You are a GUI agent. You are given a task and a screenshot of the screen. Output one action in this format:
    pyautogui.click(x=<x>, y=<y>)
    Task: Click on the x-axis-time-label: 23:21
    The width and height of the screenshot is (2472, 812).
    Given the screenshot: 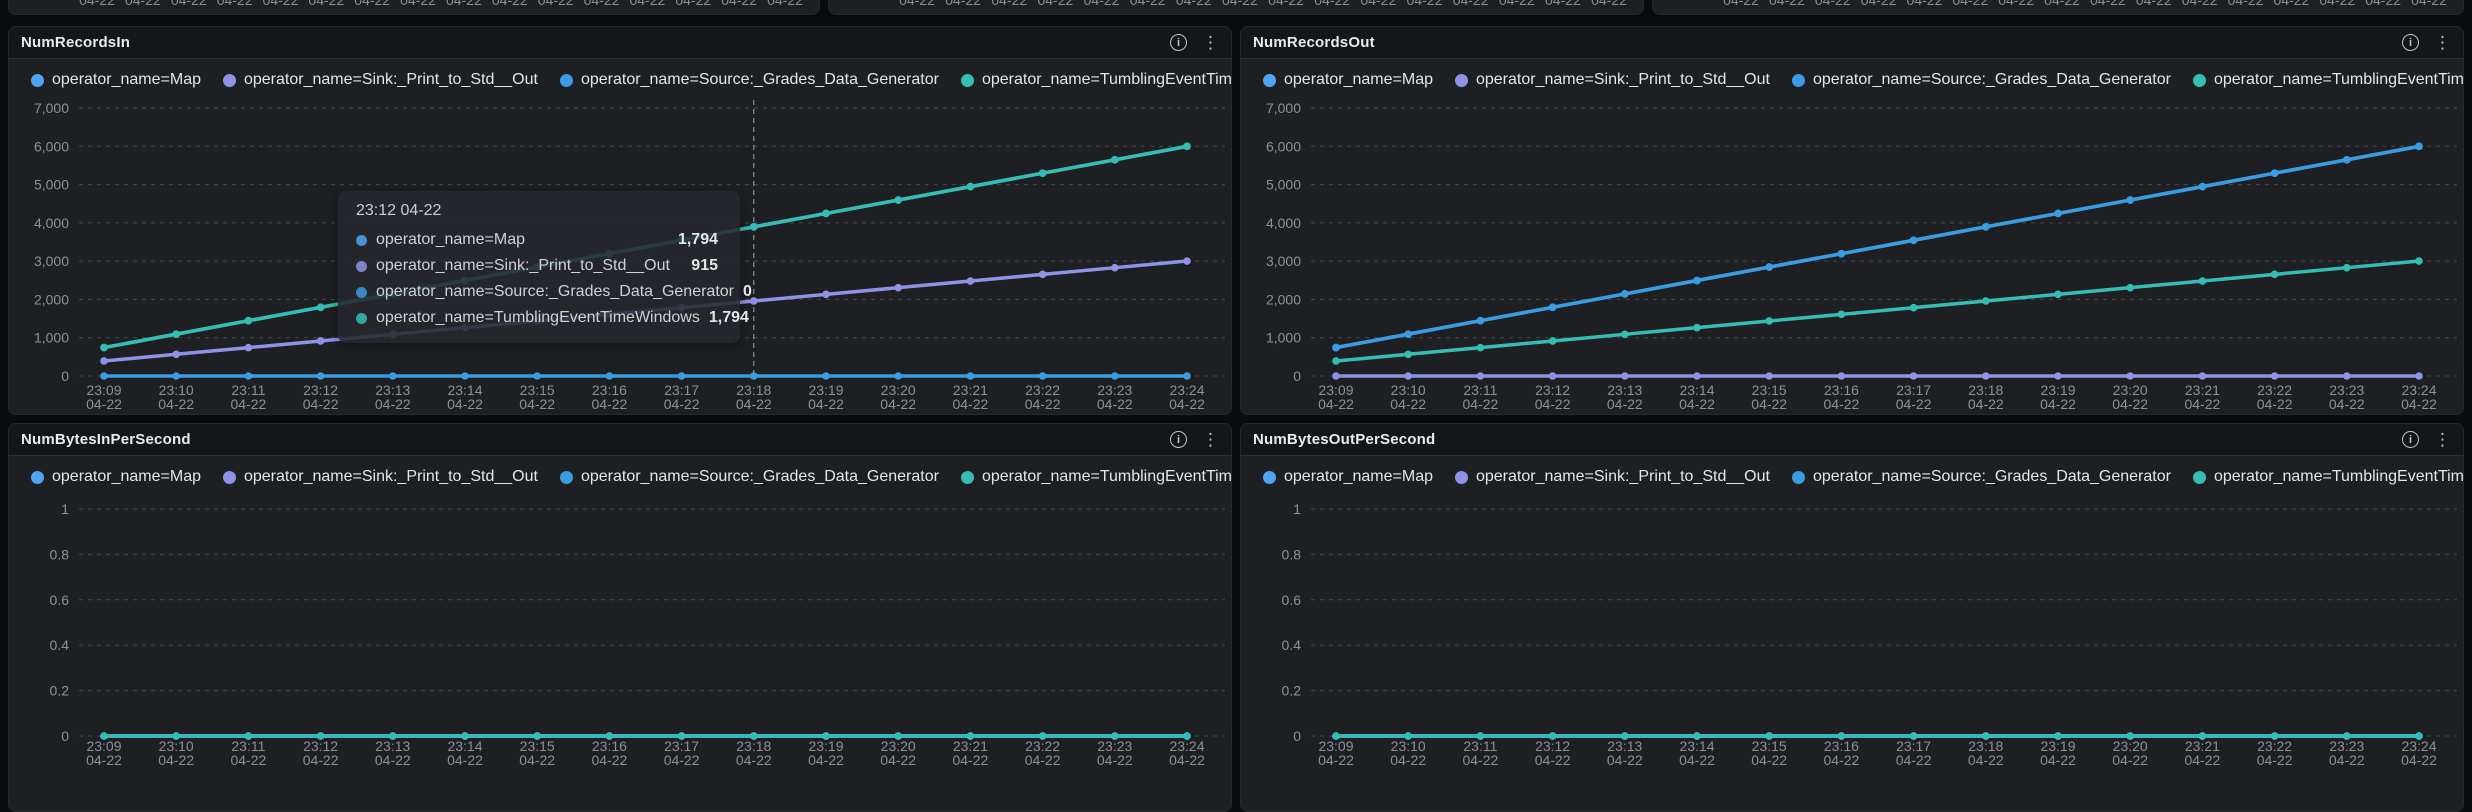 What is the action you would take?
    pyautogui.click(x=970, y=390)
    